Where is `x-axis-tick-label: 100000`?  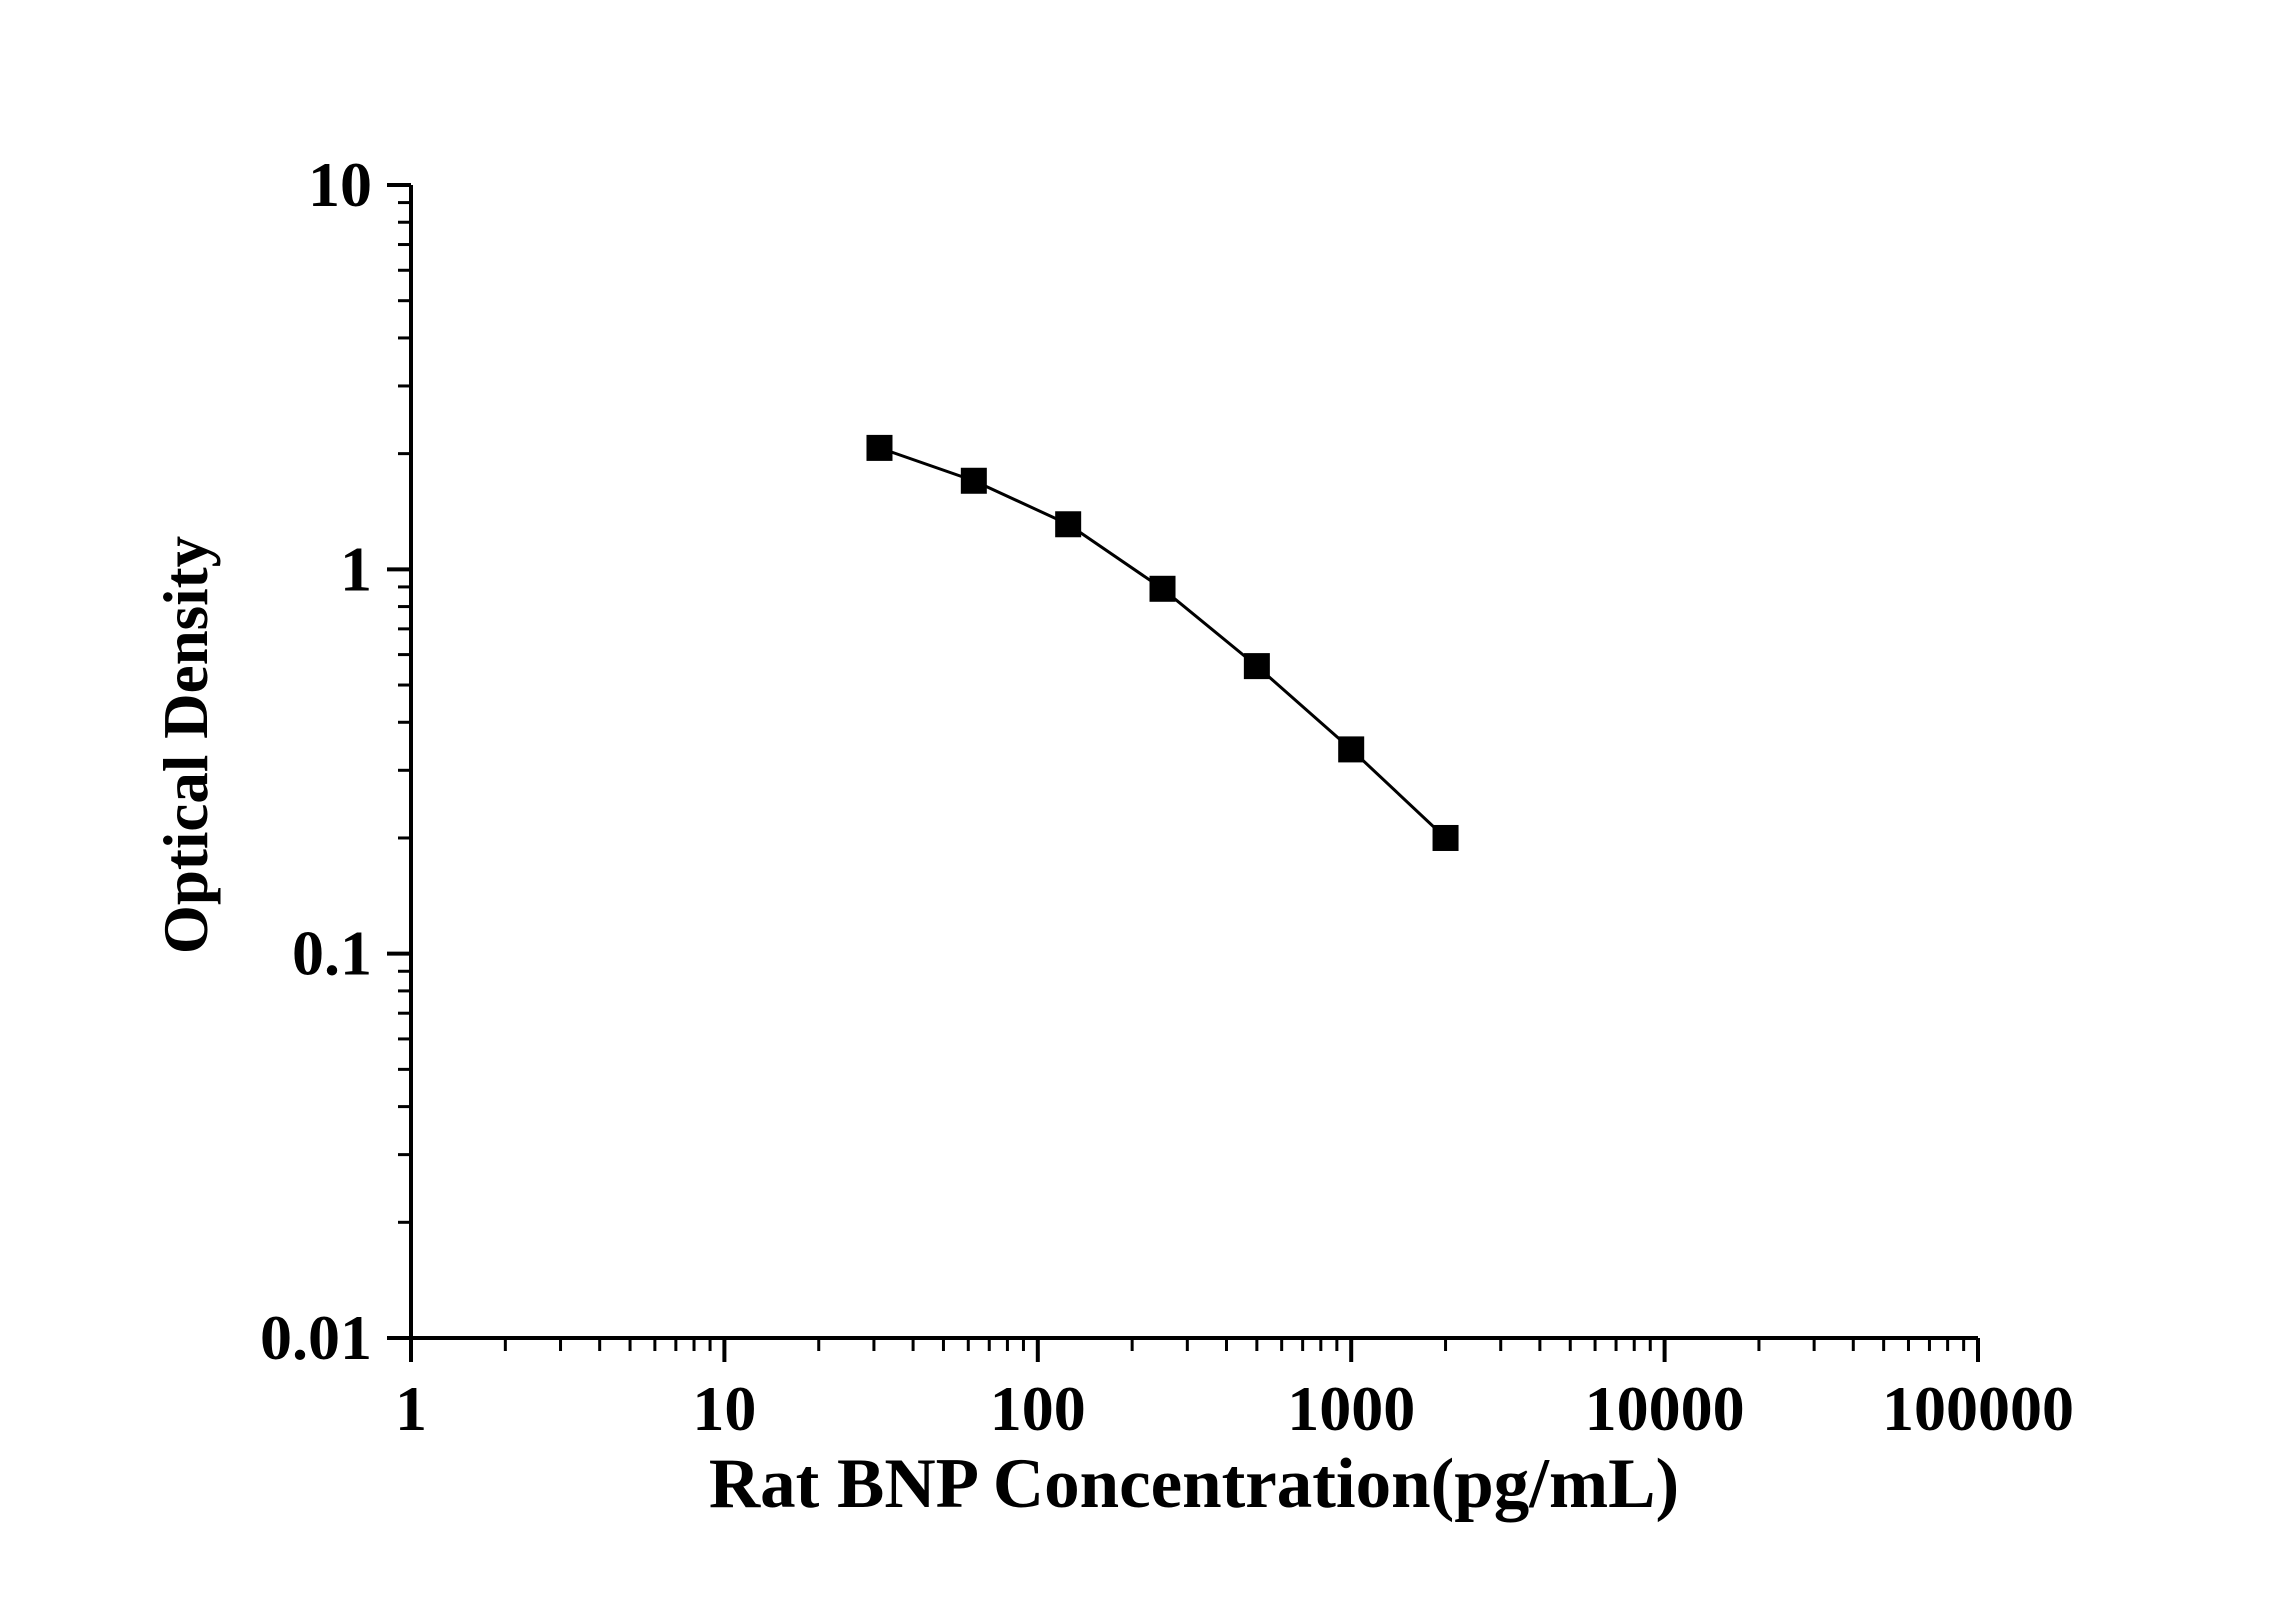
x-axis-tick-label: 100000 is located at coordinates (1978, 1408).